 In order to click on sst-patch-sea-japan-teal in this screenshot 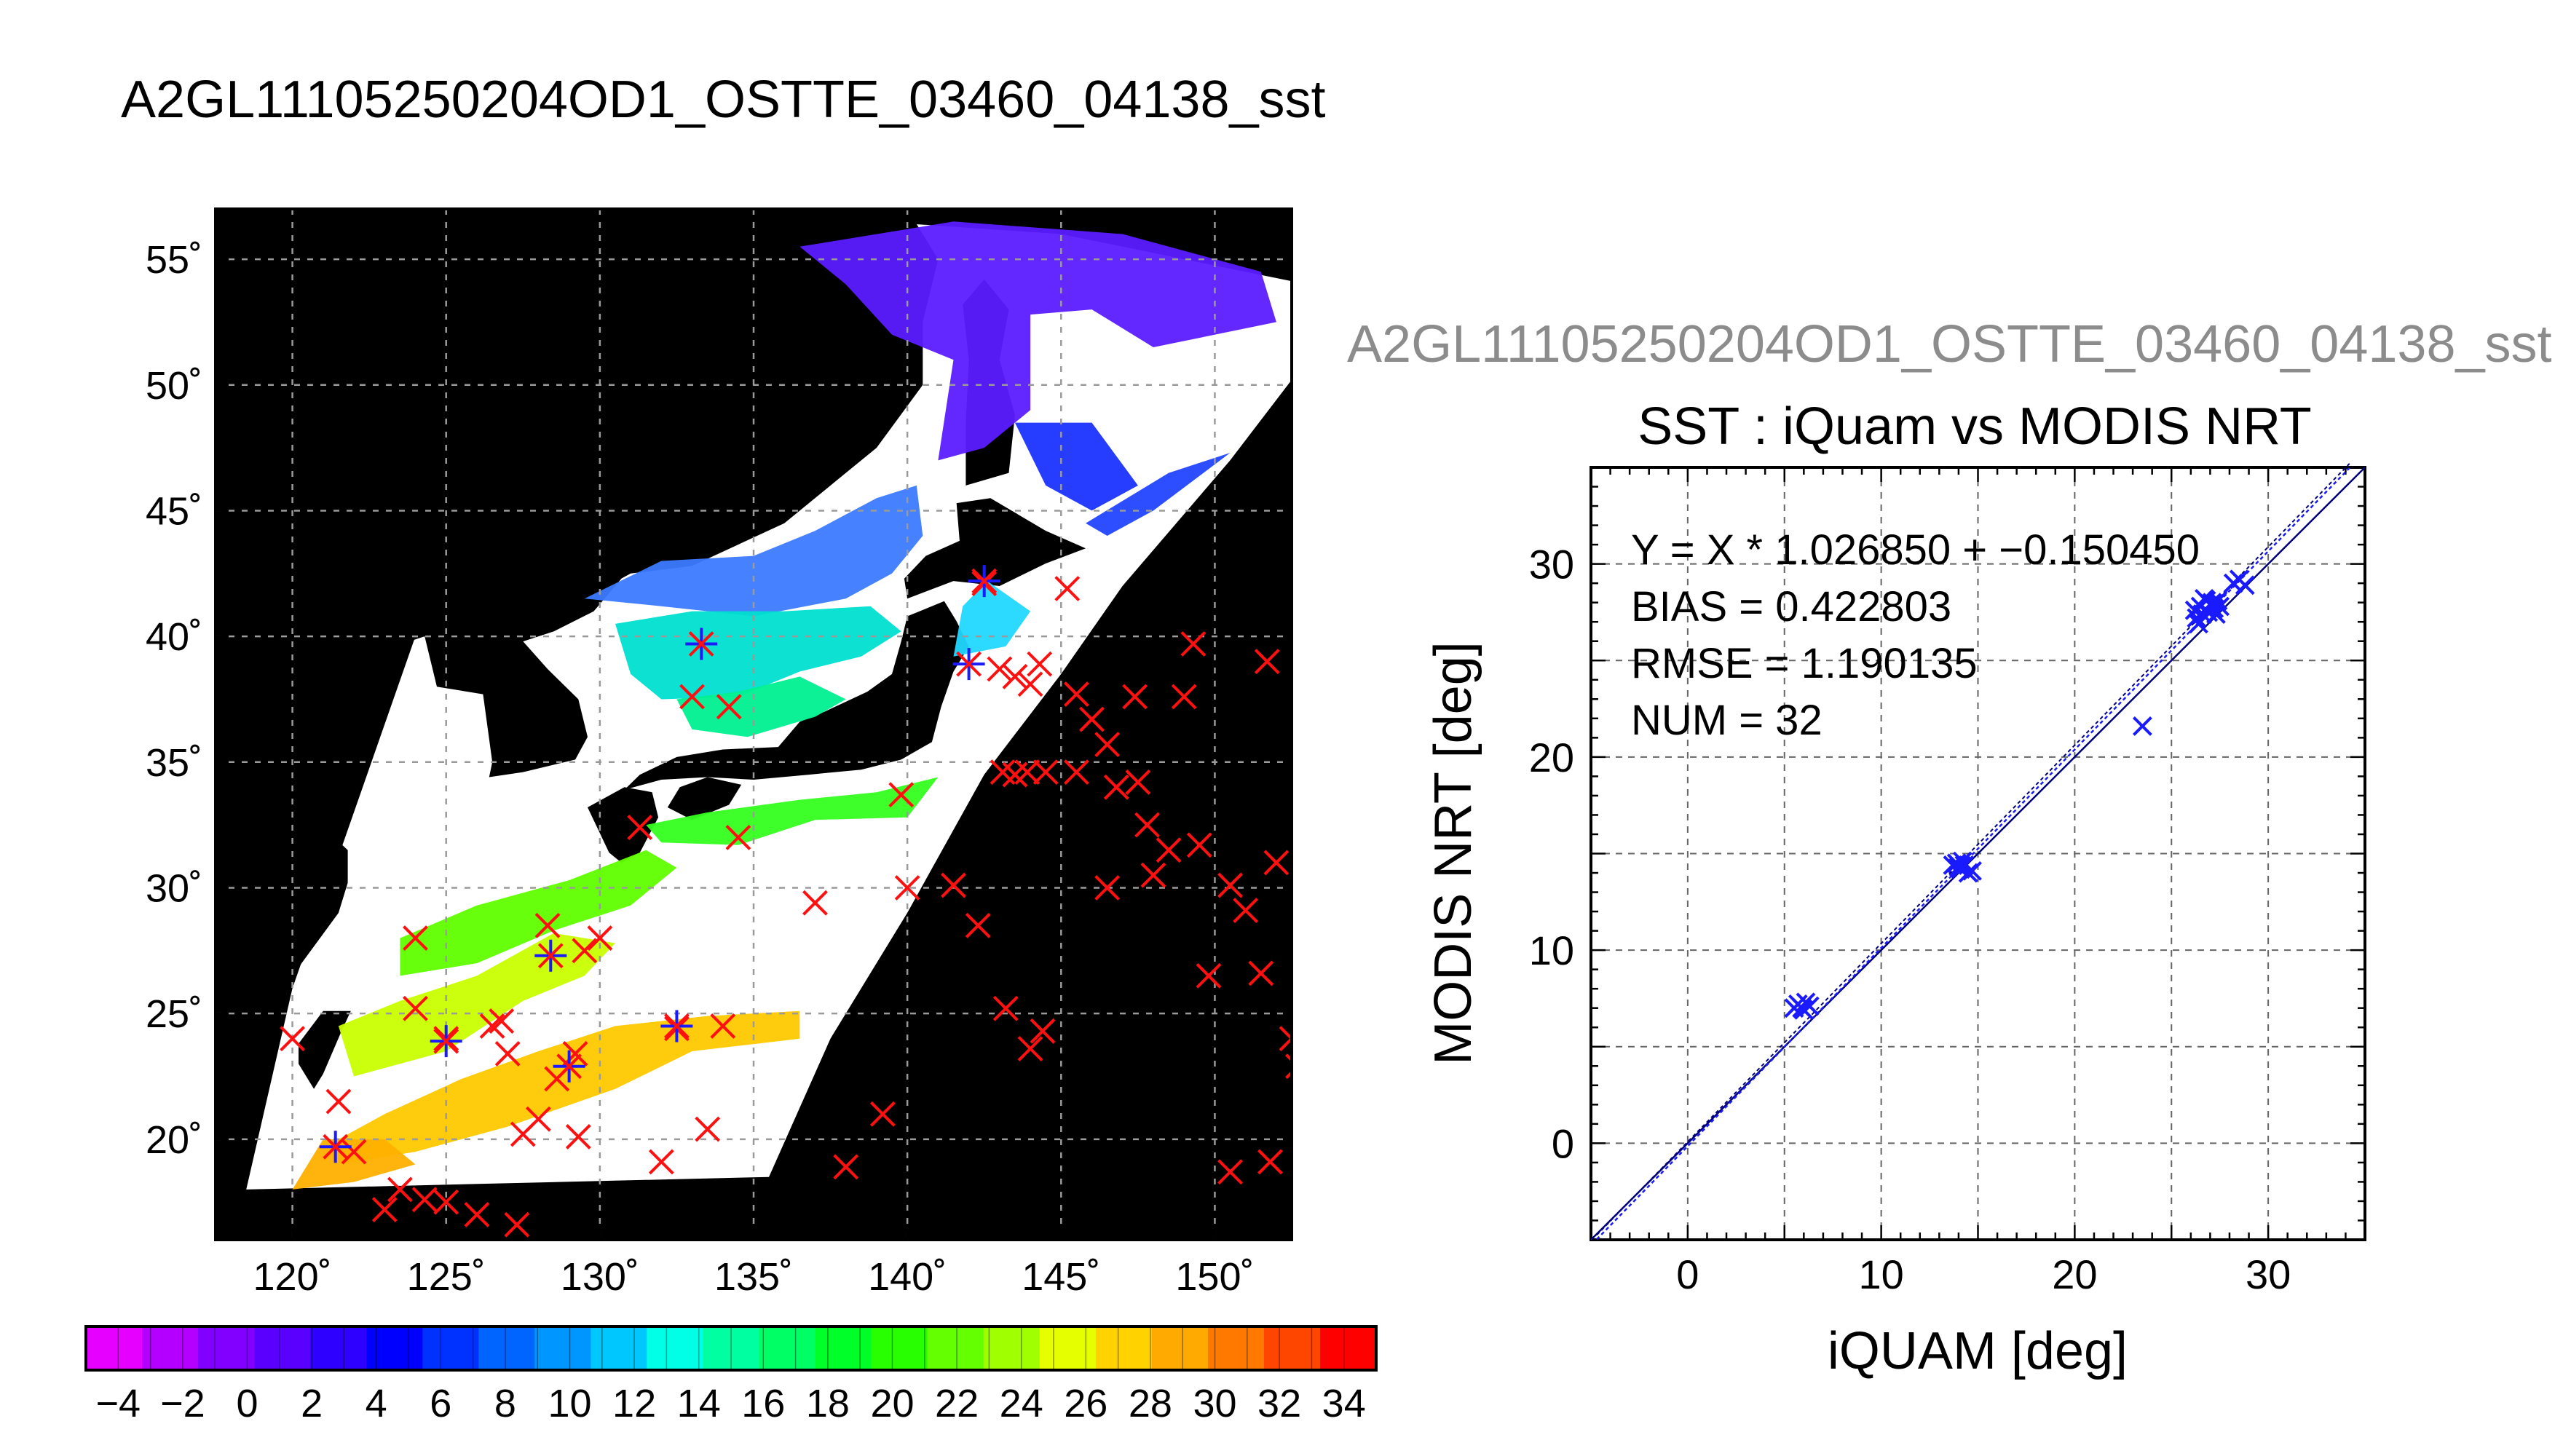, I will do `click(758, 653)`.